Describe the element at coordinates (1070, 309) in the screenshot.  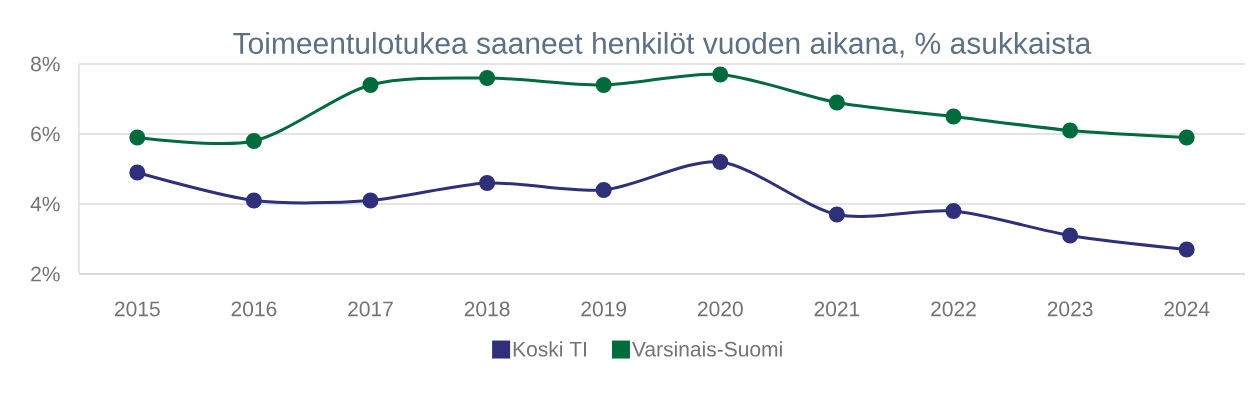
I see `x-tick-label: 2023` at that location.